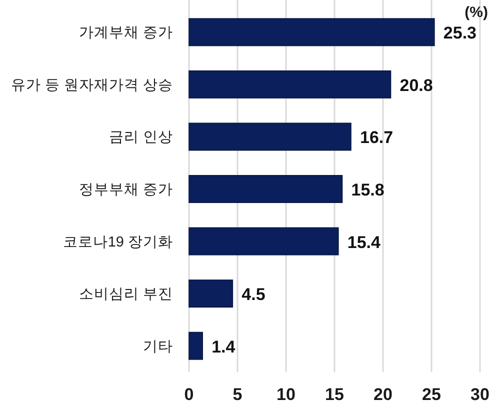 The image size is (496, 406). What do you see at coordinates (334, 394) in the screenshot?
I see `x-tick-label: 15` at bounding box center [334, 394].